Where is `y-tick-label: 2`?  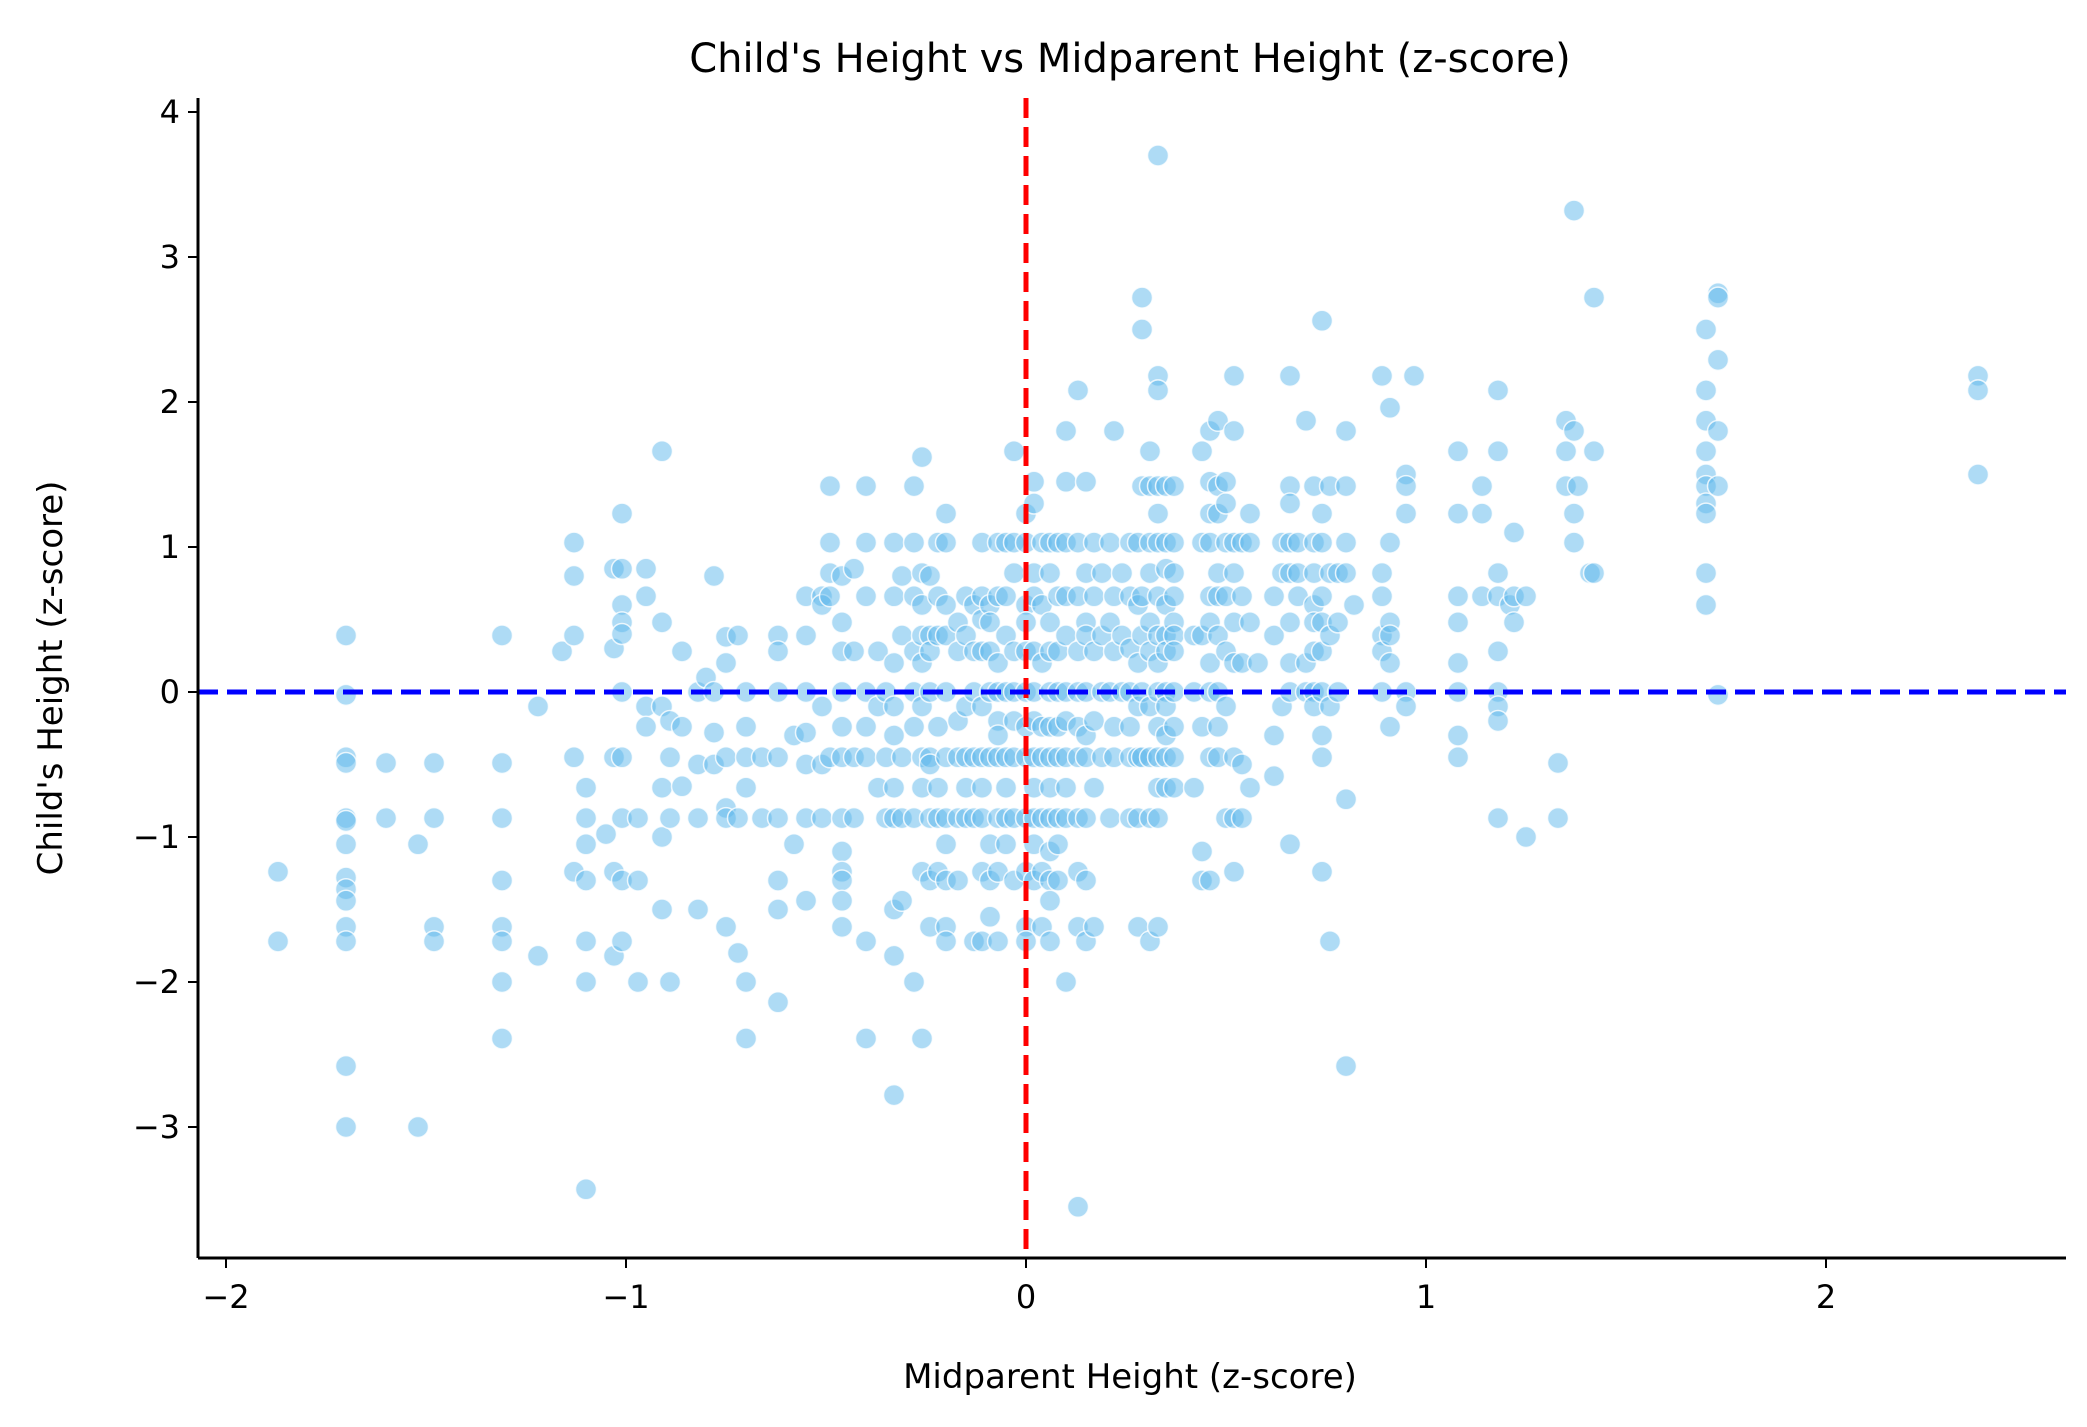
y-tick-label: 2 is located at coordinates (170, 402).